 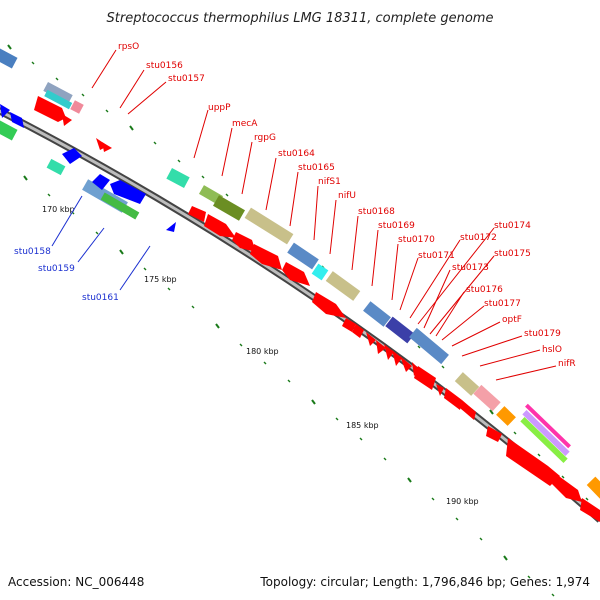 I want to click on gene-label: stu0161, so click(x=100, y=298).